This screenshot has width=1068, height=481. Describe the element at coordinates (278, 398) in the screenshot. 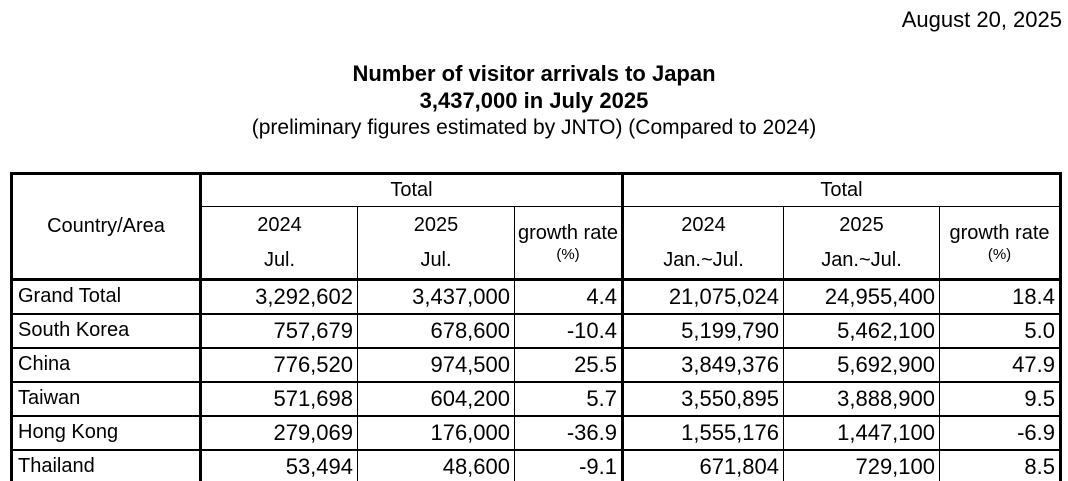

I see `jul-2024-cell: 571,698` at that location.